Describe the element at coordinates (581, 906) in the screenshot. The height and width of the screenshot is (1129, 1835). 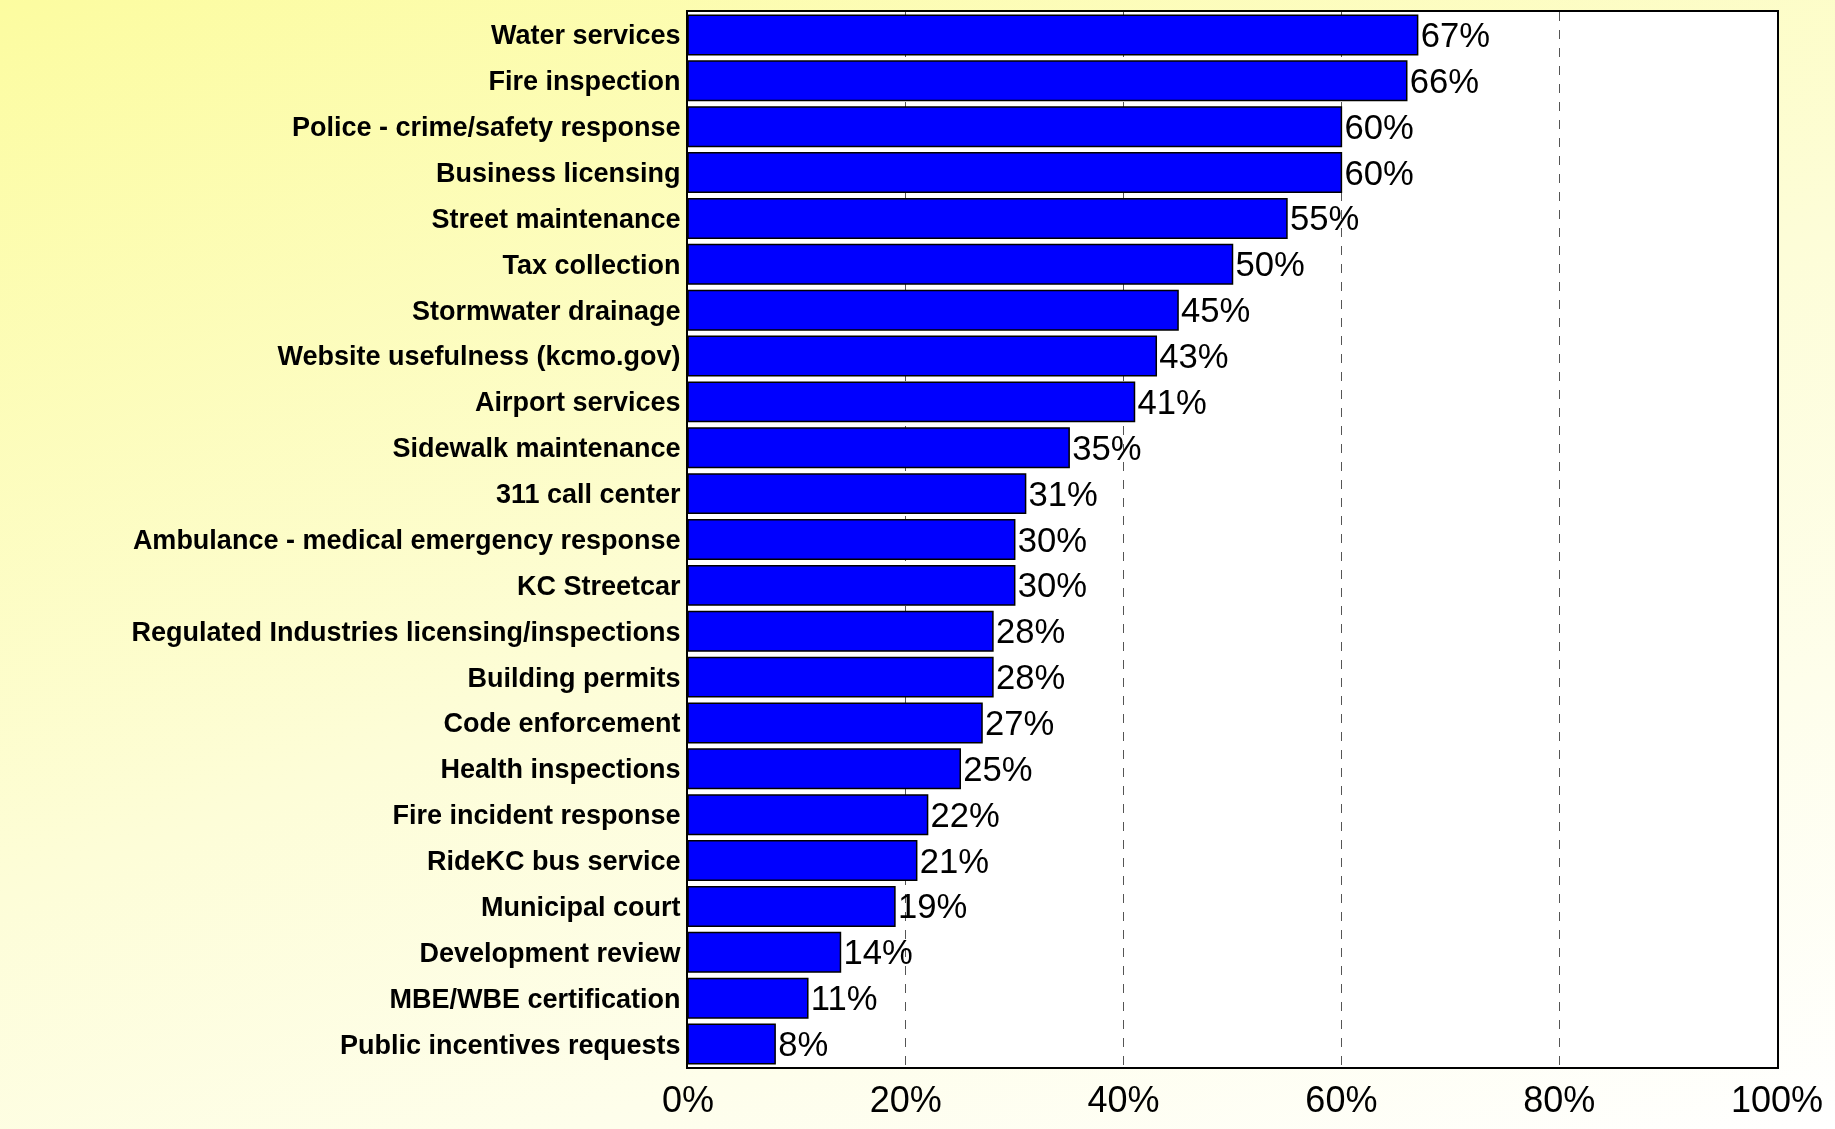
I see `y-tick-label: Municipal court` at that location.